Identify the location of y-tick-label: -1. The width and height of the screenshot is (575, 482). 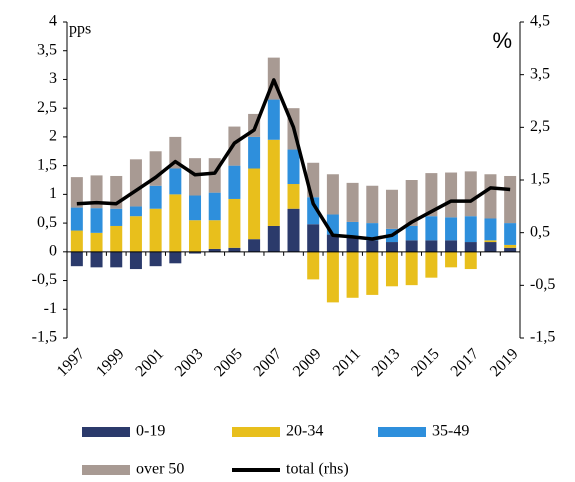
(50, 308).